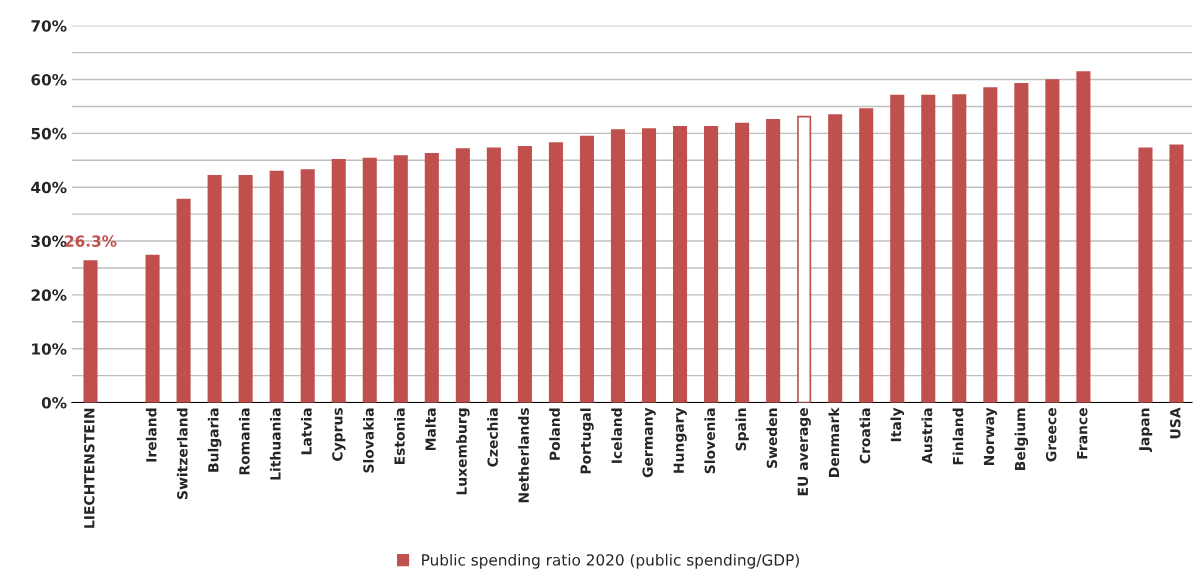 This screenshot has width=1198, height=571. What do you see at coordinates (49, 187) in the screenshot?
I see `y-tick-label: 40%` at bounding box center [49, 187].